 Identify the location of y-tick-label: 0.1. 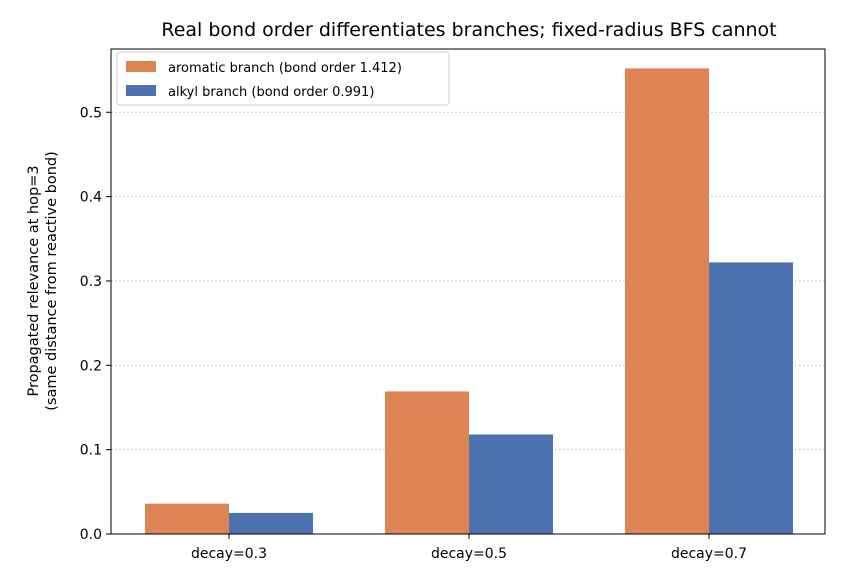
(91, 451).